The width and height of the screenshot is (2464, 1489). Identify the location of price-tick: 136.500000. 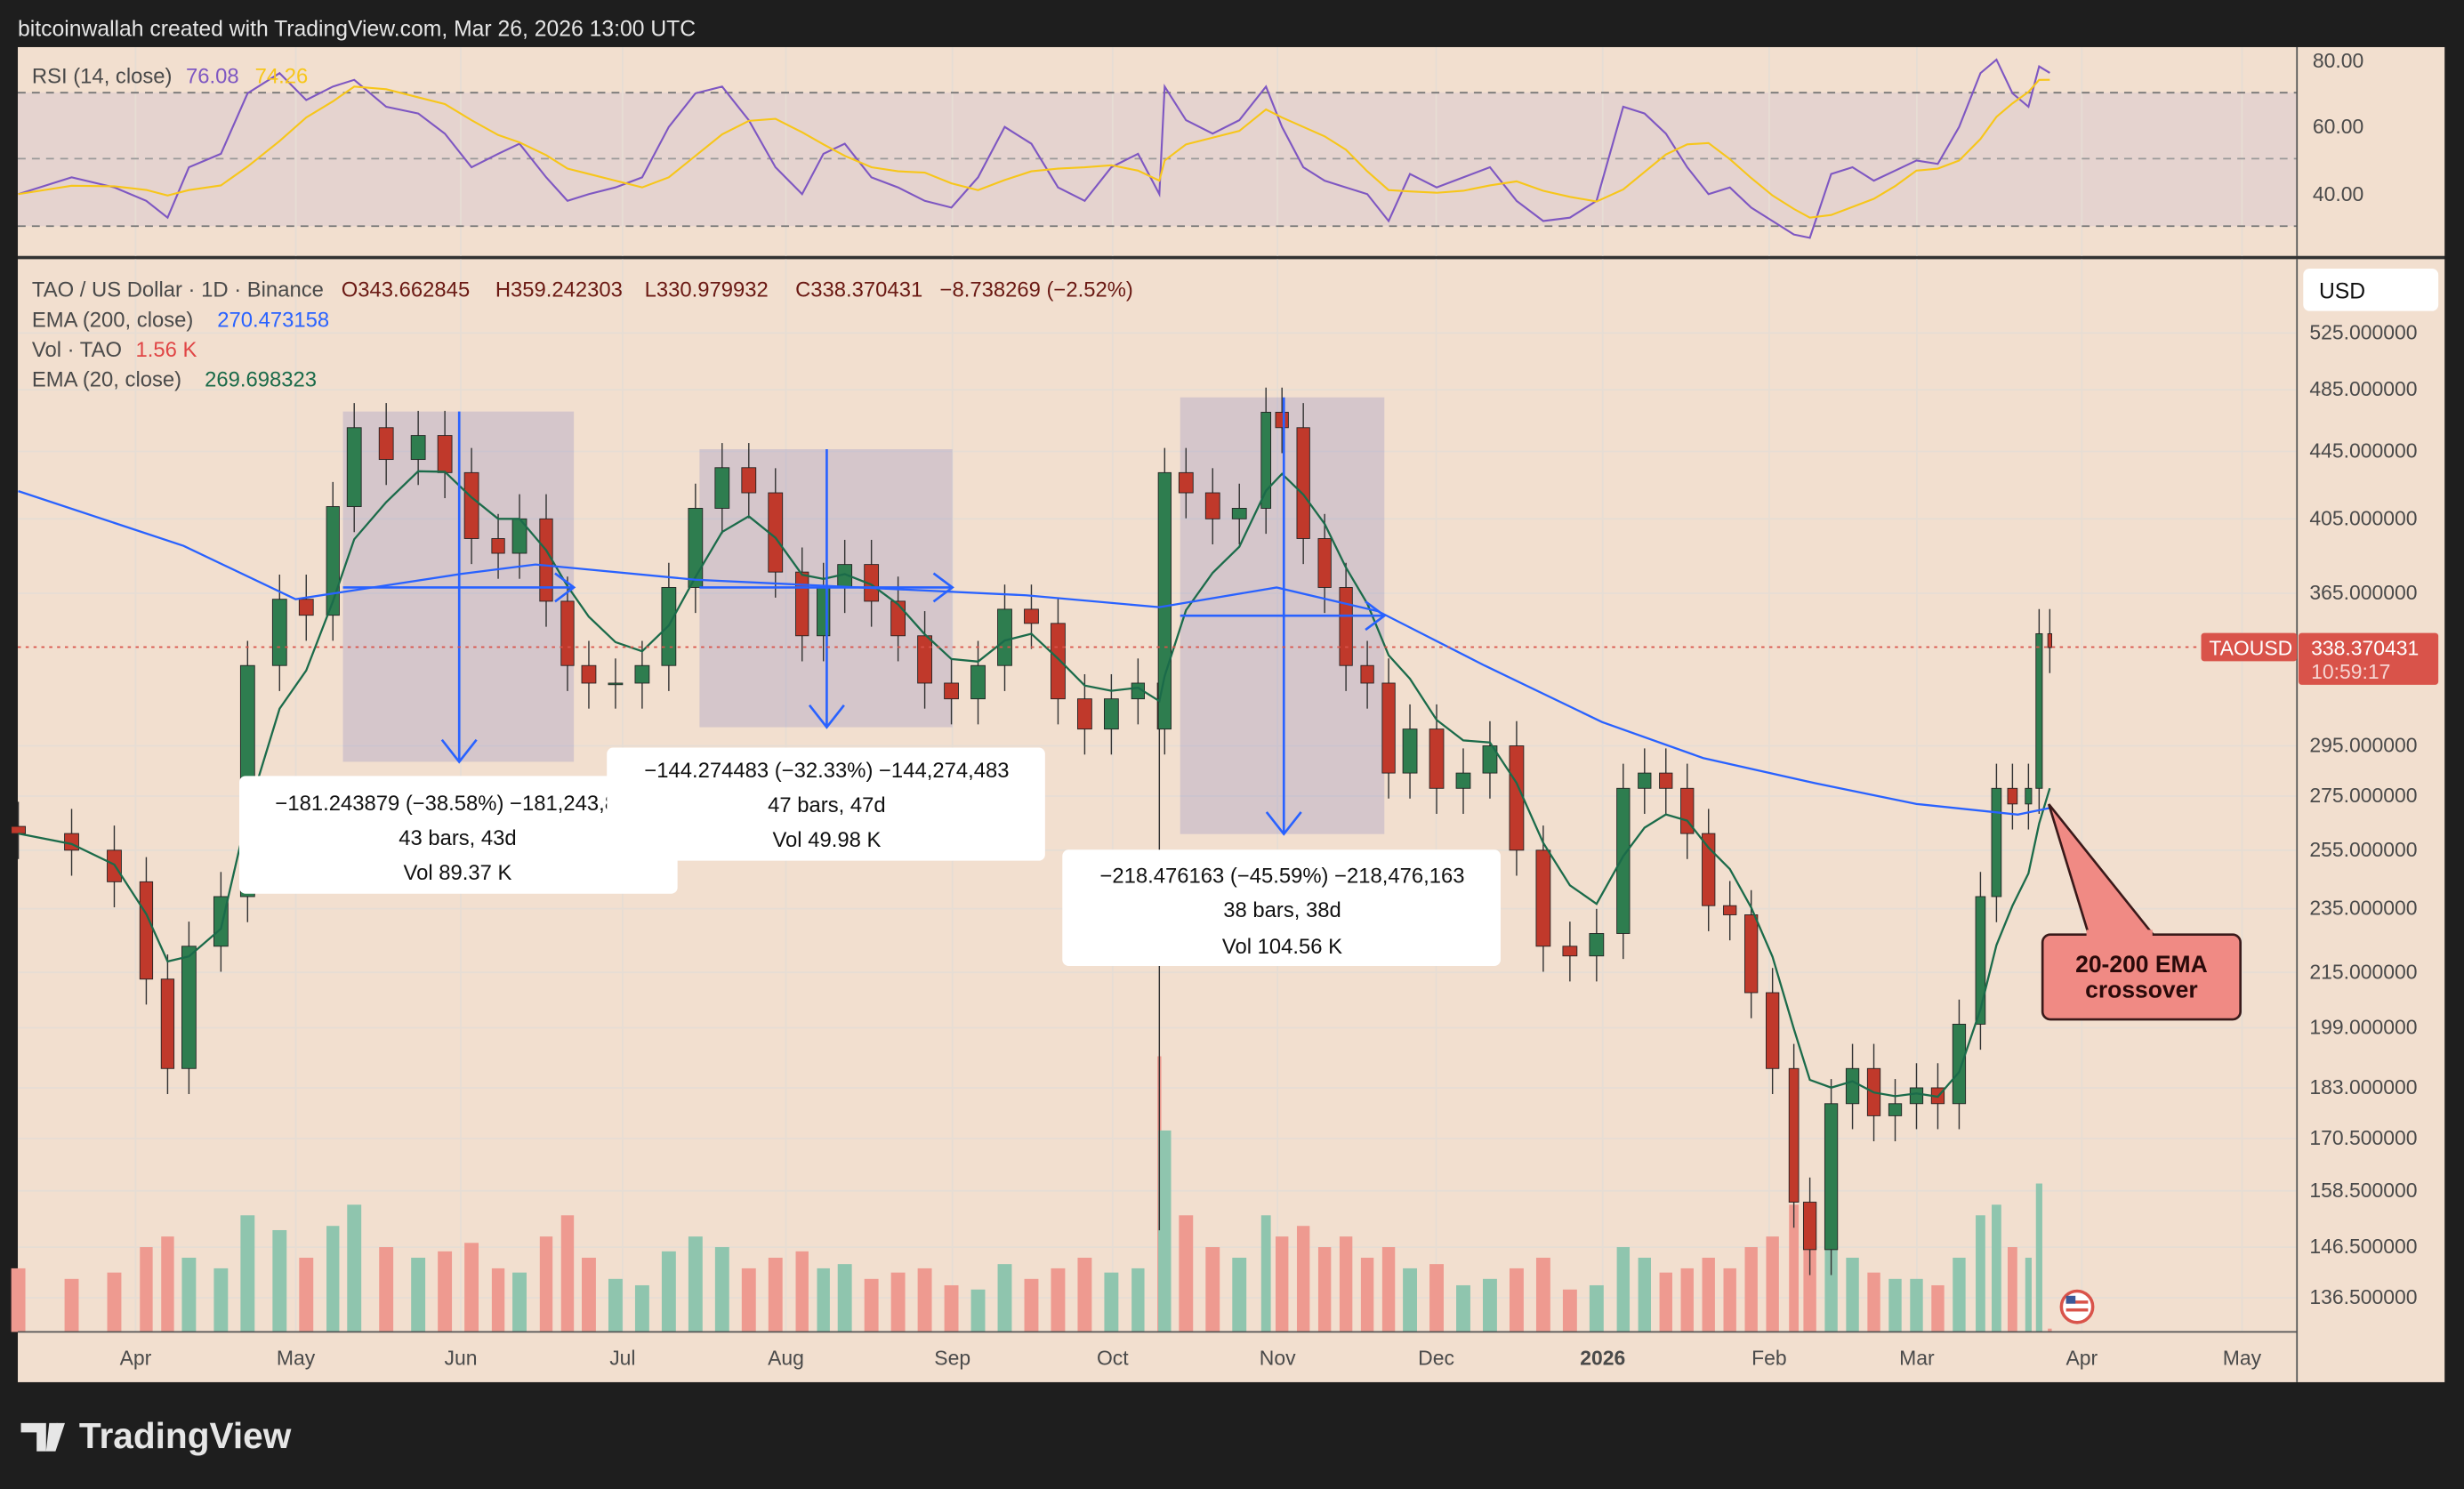
(2363, 1296).